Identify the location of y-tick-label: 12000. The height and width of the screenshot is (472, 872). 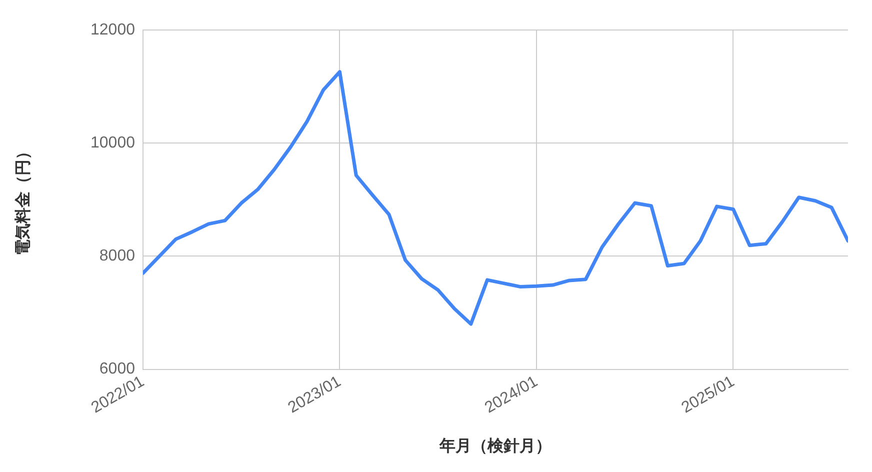
(113, 29).